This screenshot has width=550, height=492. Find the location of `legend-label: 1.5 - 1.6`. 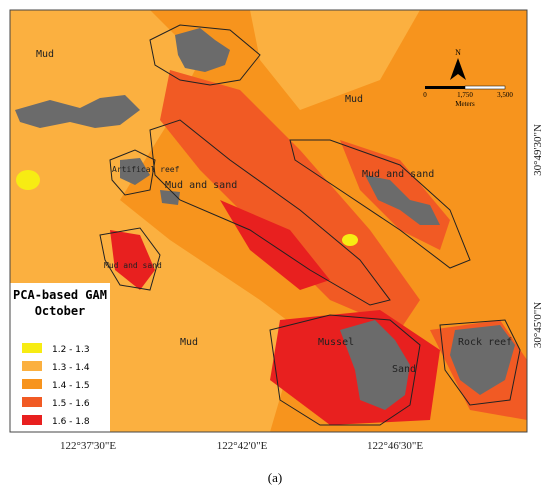

legend-label: 1.5 - 1.6 is located at coordinates (71, 404).